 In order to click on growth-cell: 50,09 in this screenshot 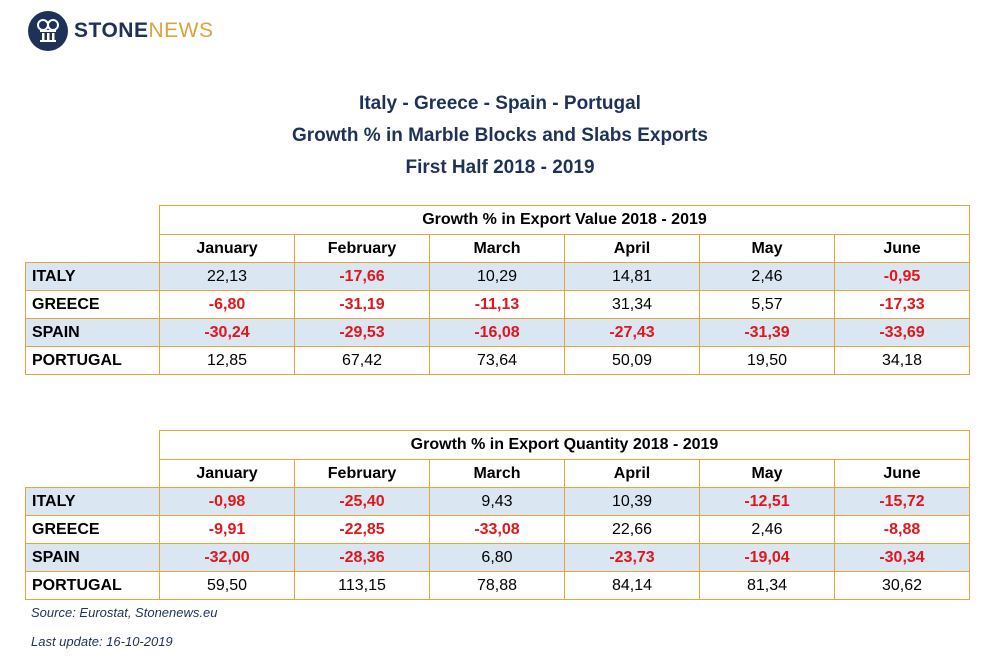, I will do `click(632, 360)`.